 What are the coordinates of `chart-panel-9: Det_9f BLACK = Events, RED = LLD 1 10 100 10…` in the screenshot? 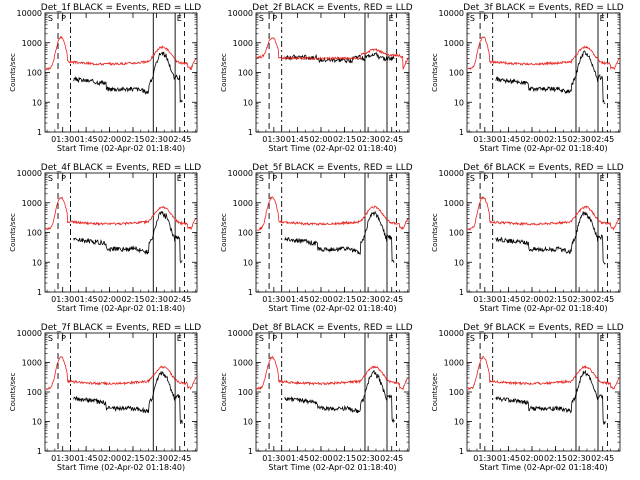 It's located at (527, 397).